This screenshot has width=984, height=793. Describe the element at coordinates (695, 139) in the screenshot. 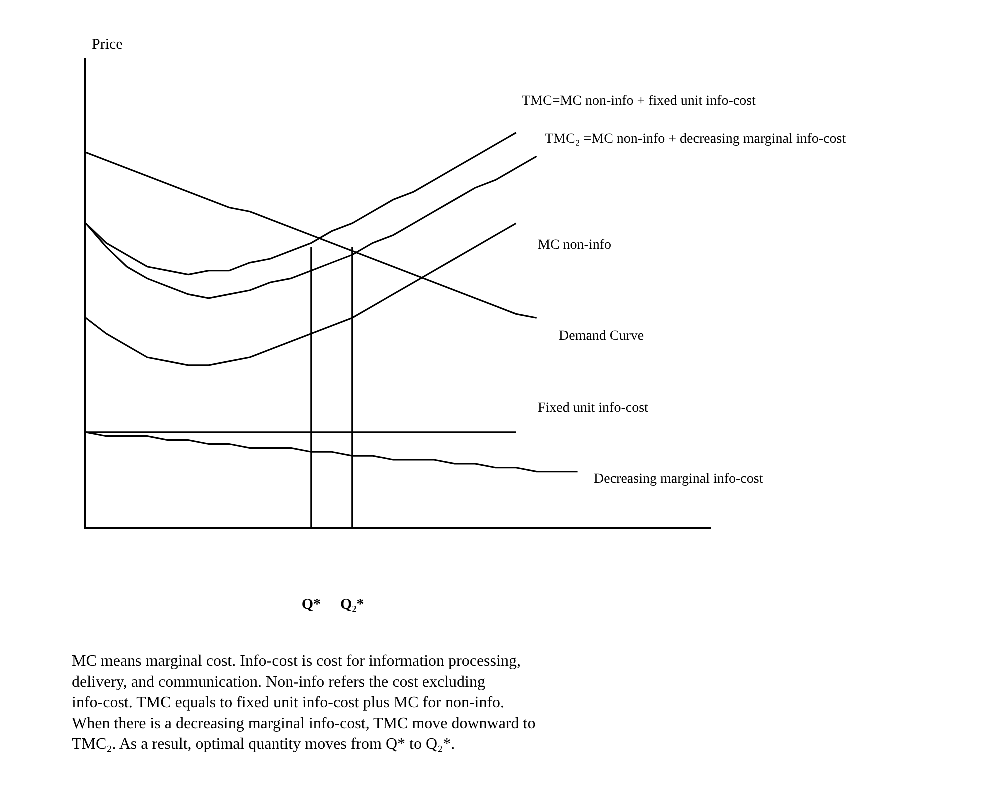

I see `series-label: TMC₂ =MC non-info + decreasing marginal info-cost` at that location.